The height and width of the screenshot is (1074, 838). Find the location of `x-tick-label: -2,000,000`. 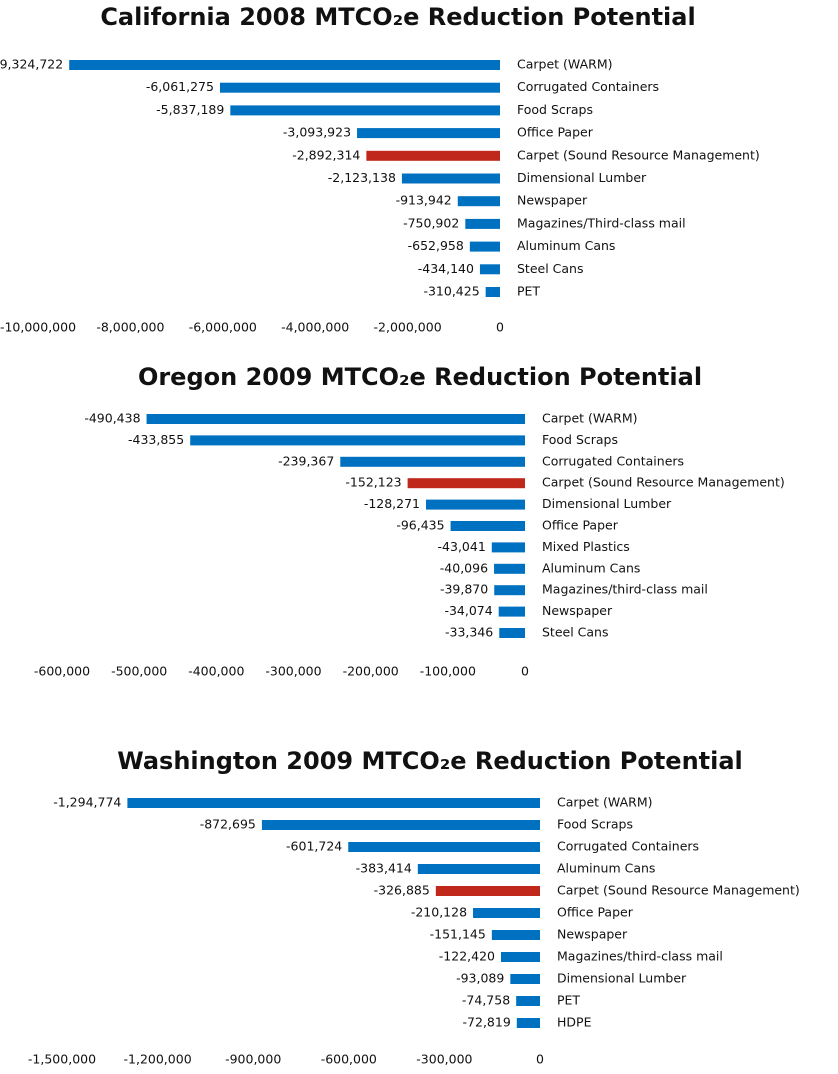

x-tick-label: -2,000,000 is located at coordinates (408, 327).